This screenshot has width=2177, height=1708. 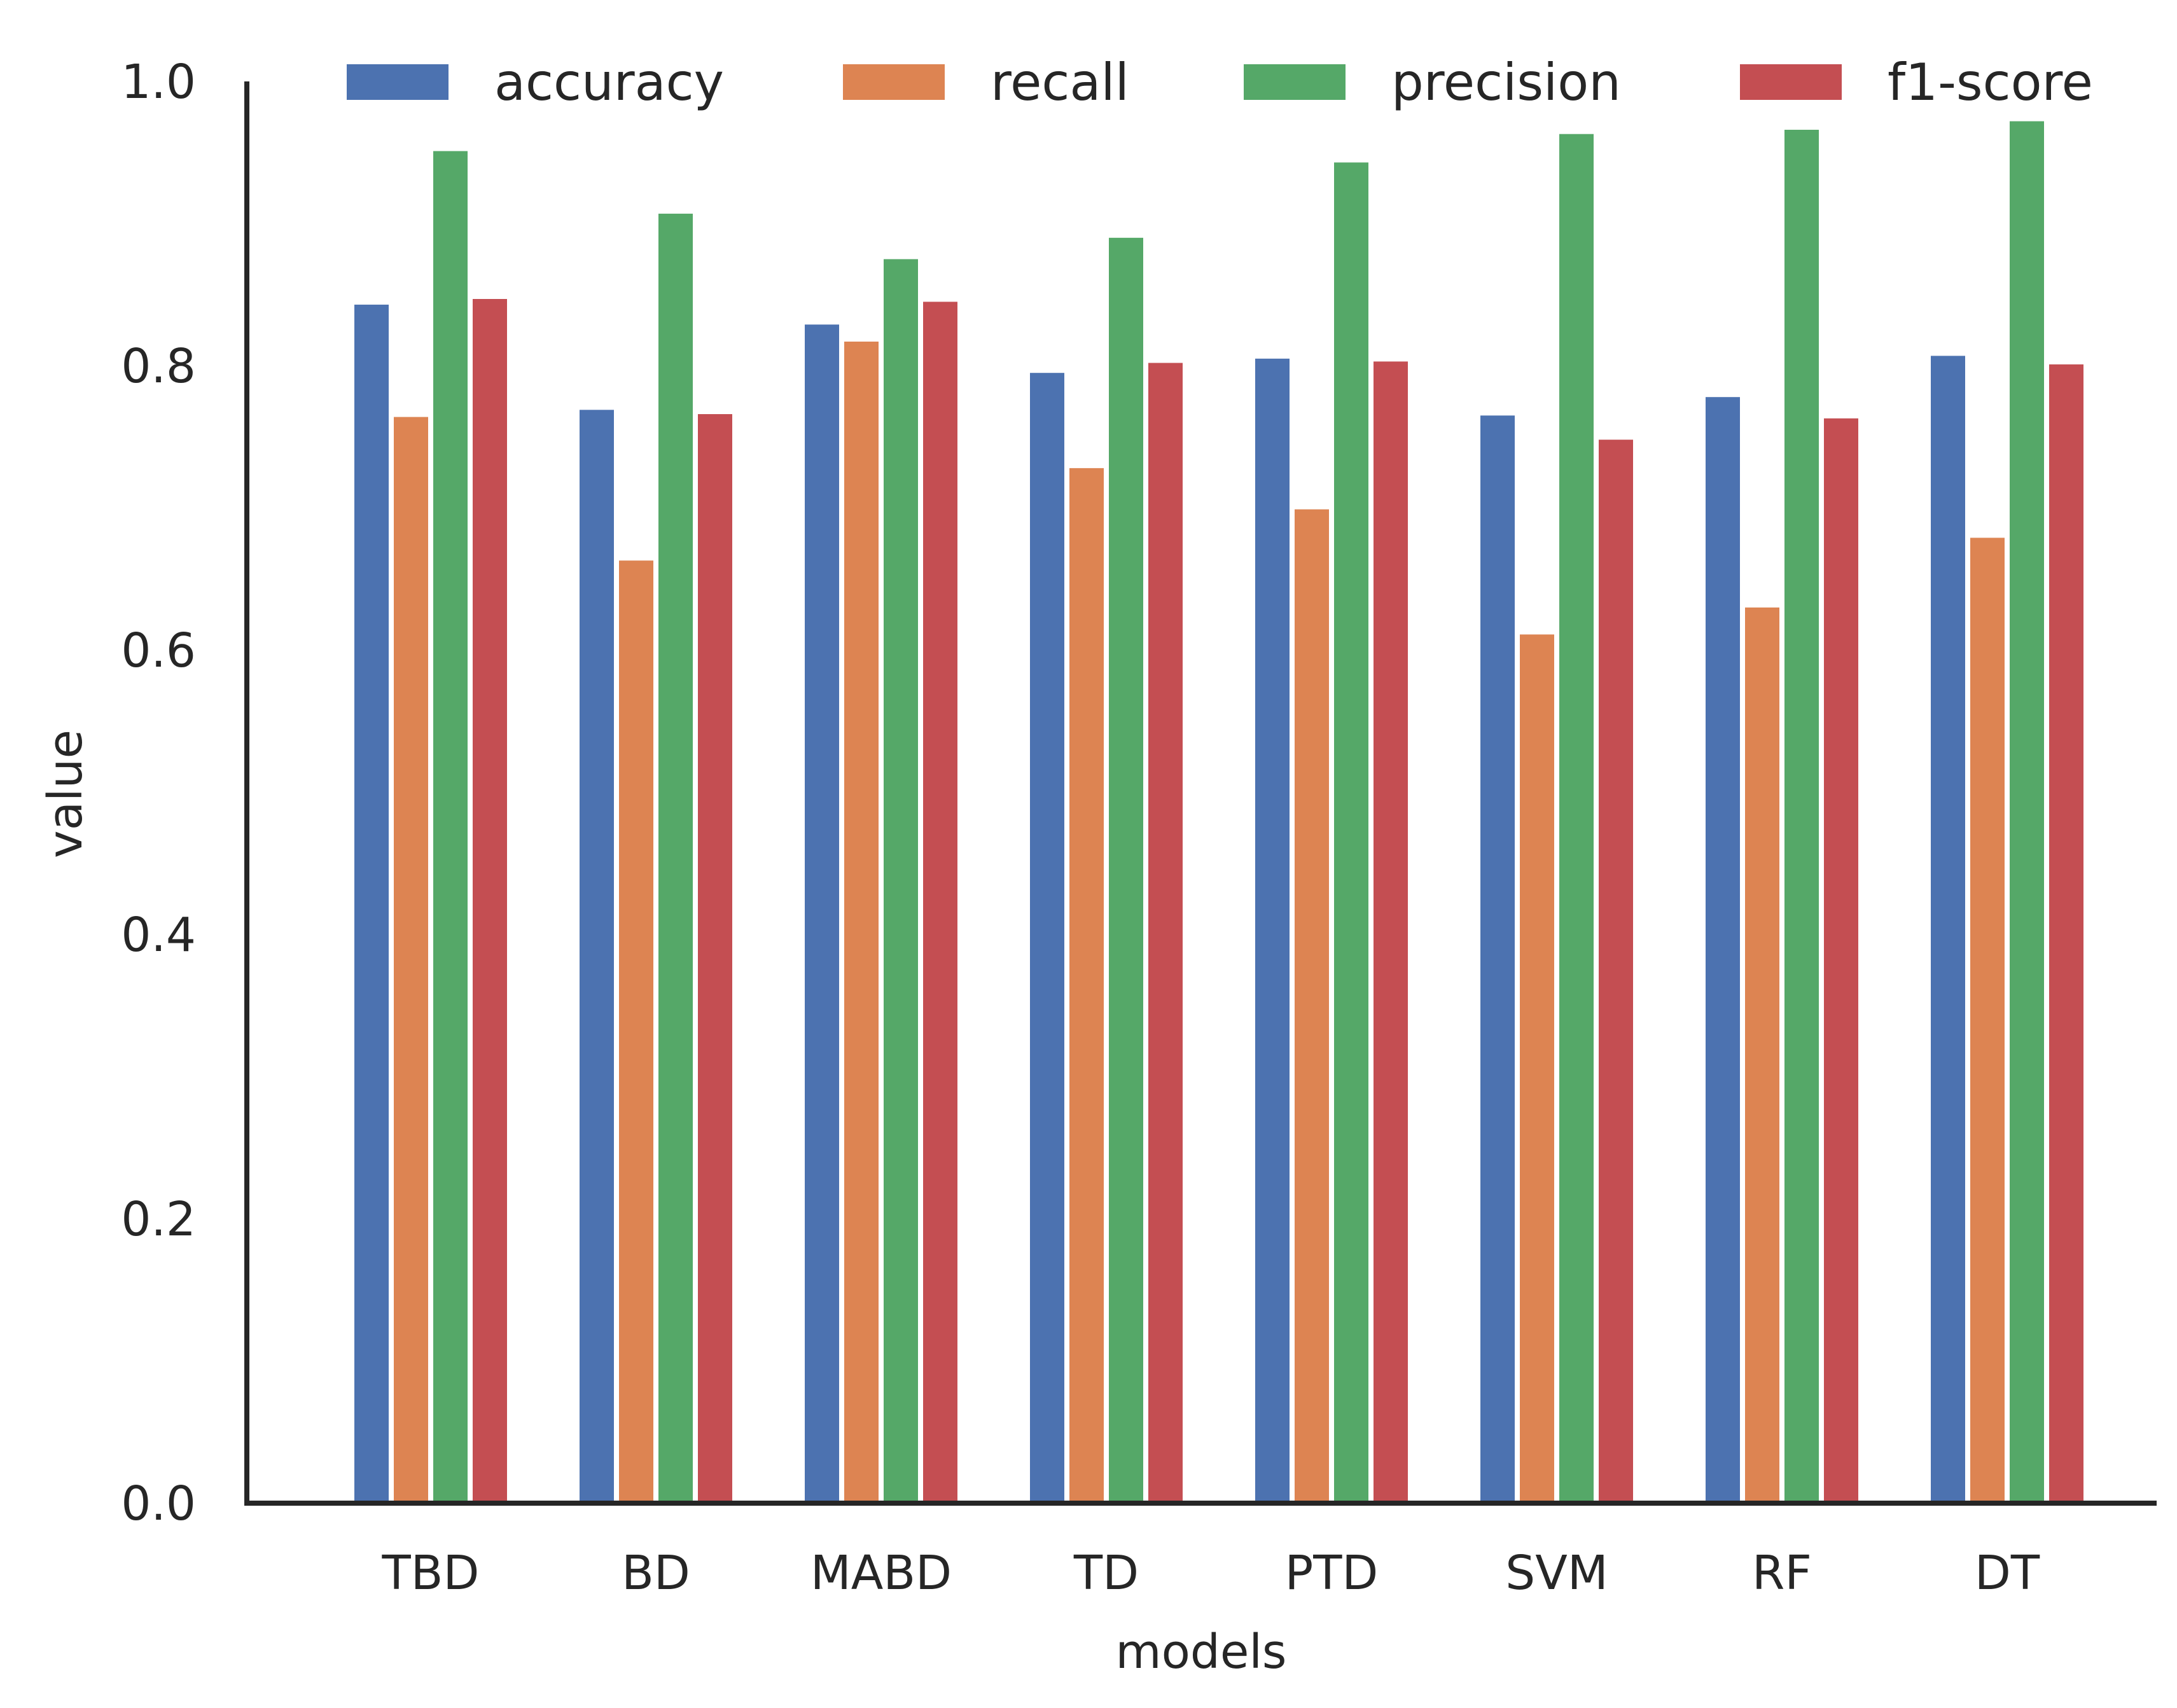 What do you see at coordinates (1987, 1020) in the screenshot?
I see `bar-recall-DT` at bounding box center [1987, 1020].